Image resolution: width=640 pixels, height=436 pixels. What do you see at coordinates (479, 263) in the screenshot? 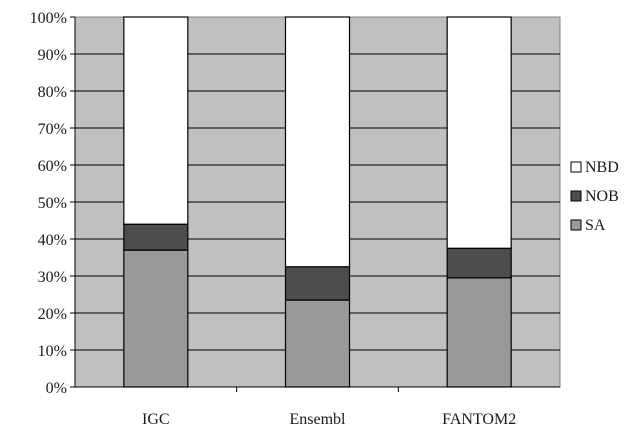
I see `bar-nob-fantom2` at bounding box center [479, 263].